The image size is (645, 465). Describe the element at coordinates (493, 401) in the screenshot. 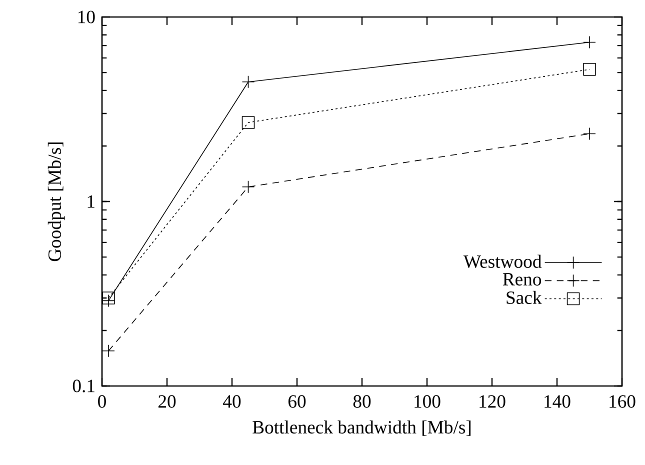

I see `x-tick-label: 120` at that location.